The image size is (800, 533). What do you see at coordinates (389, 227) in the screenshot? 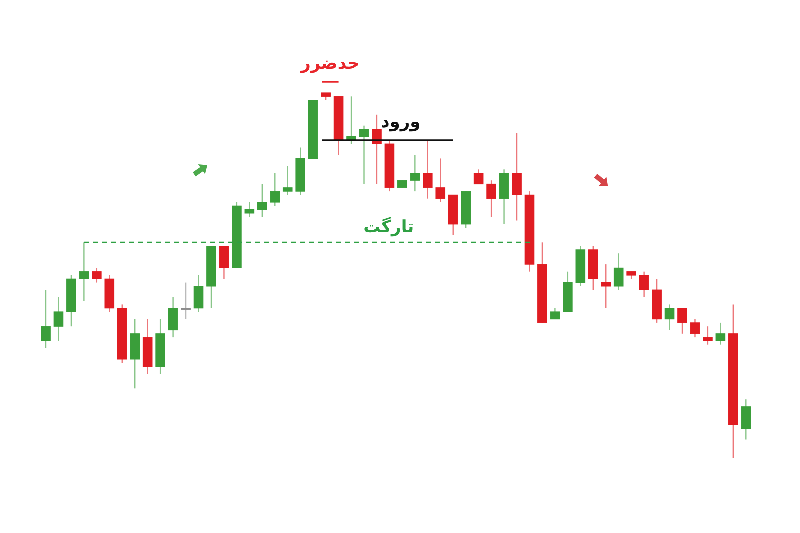
I see `ref-line-label: تارگت` at bounding box center [389, 227].